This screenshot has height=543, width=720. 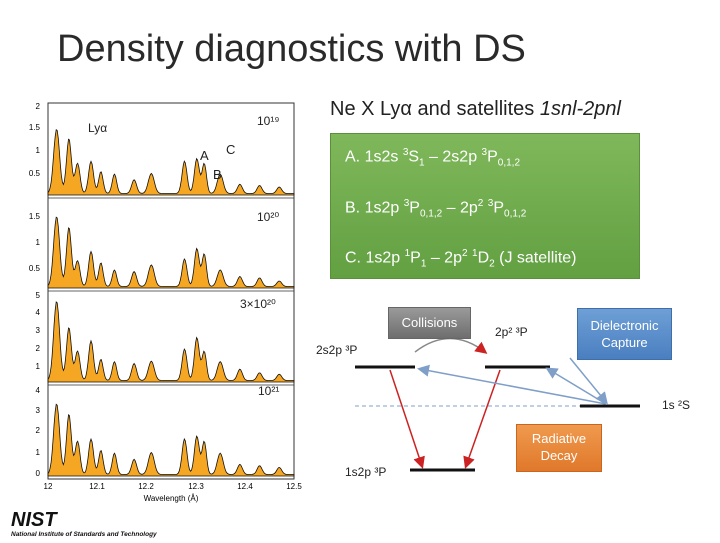 What do you see at coordinates (269, 391) in the screenshot?
I see `density-label: 10²¹` at bounding box center [269, 391].